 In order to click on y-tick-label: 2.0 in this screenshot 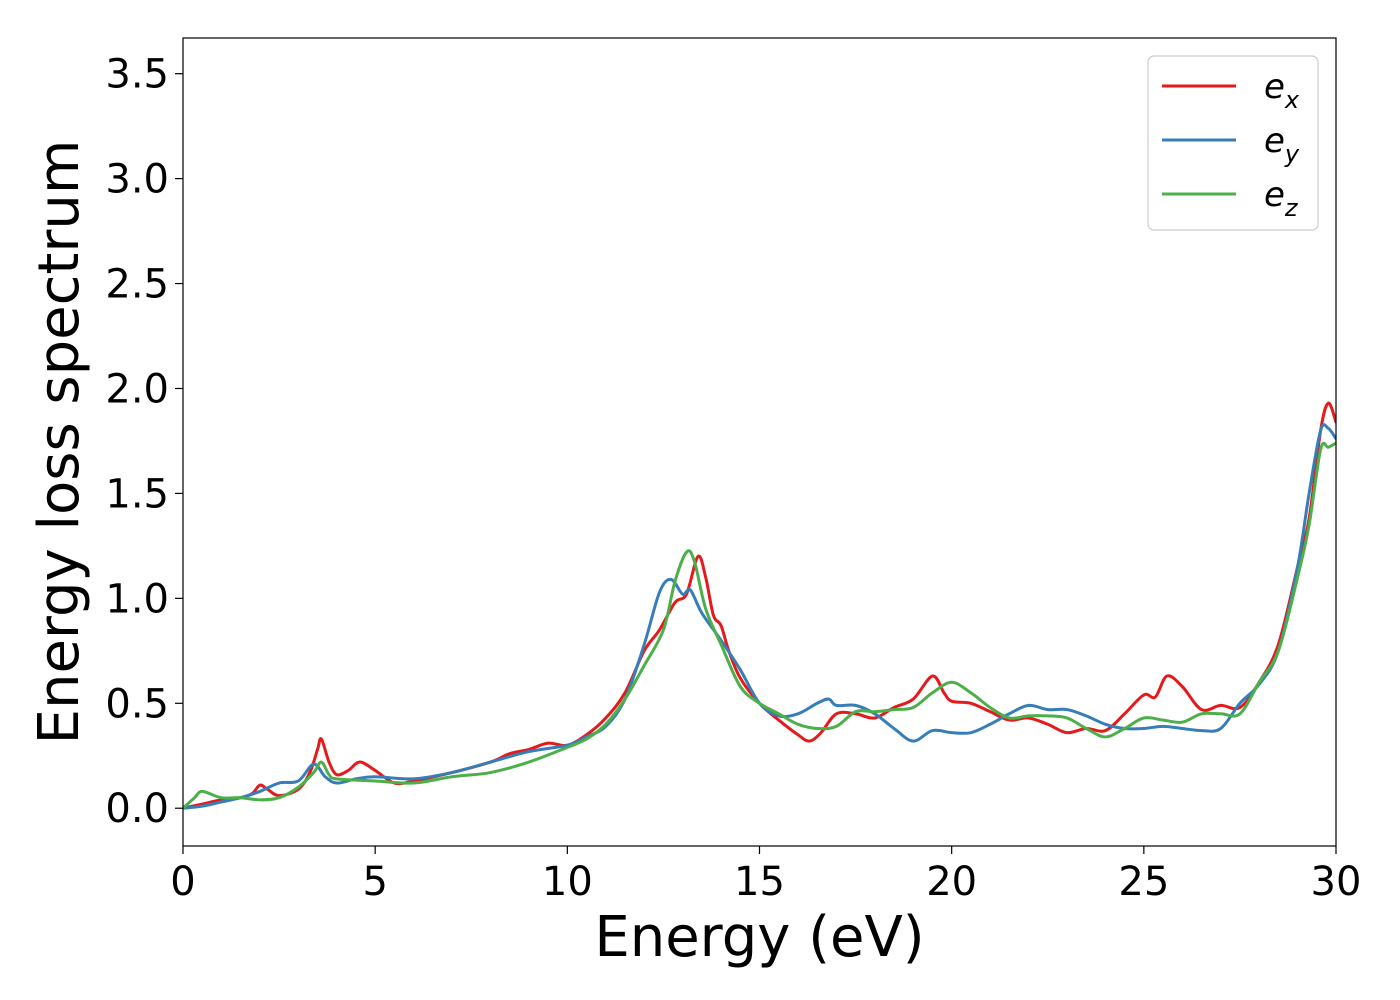, I will do `click(137, 389)`.